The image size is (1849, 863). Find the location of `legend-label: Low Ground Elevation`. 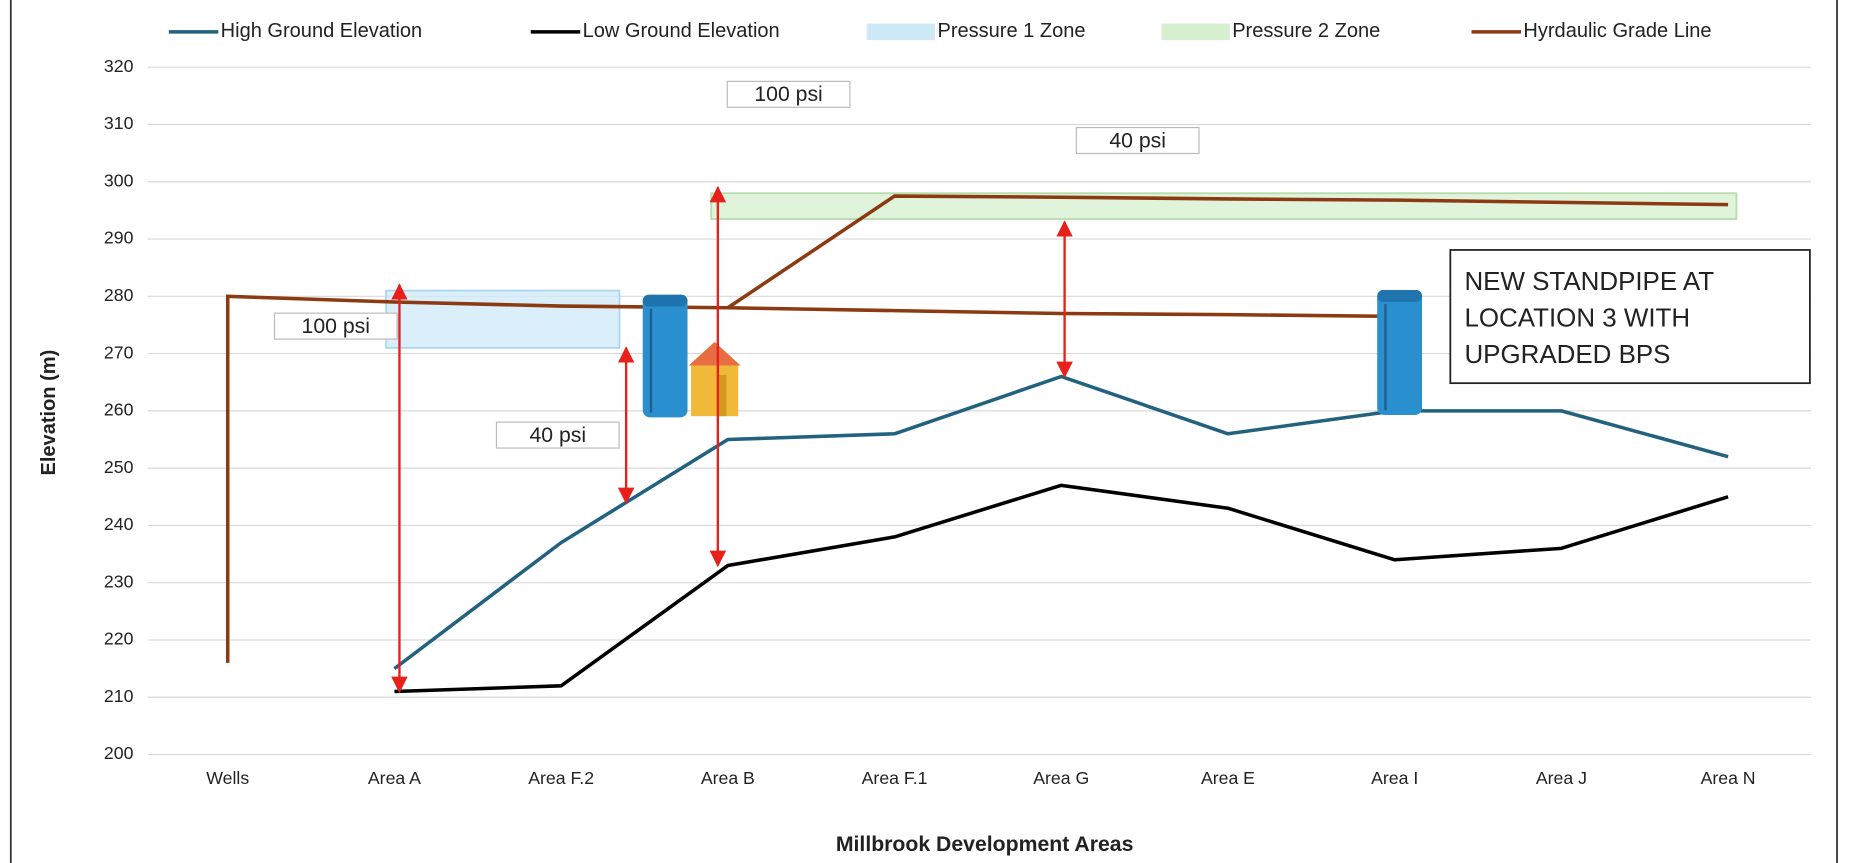

legend-label: Low Ground Elevation is located at coordinates (681, 31).